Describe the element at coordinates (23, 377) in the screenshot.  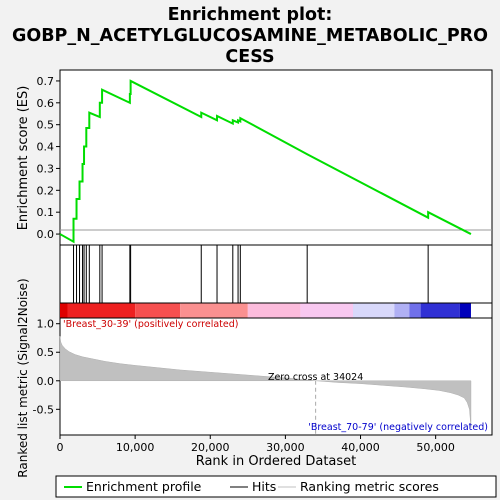
I see `metric-y-axis-label: Ranked list metric (Signal2Noise)` at that location.